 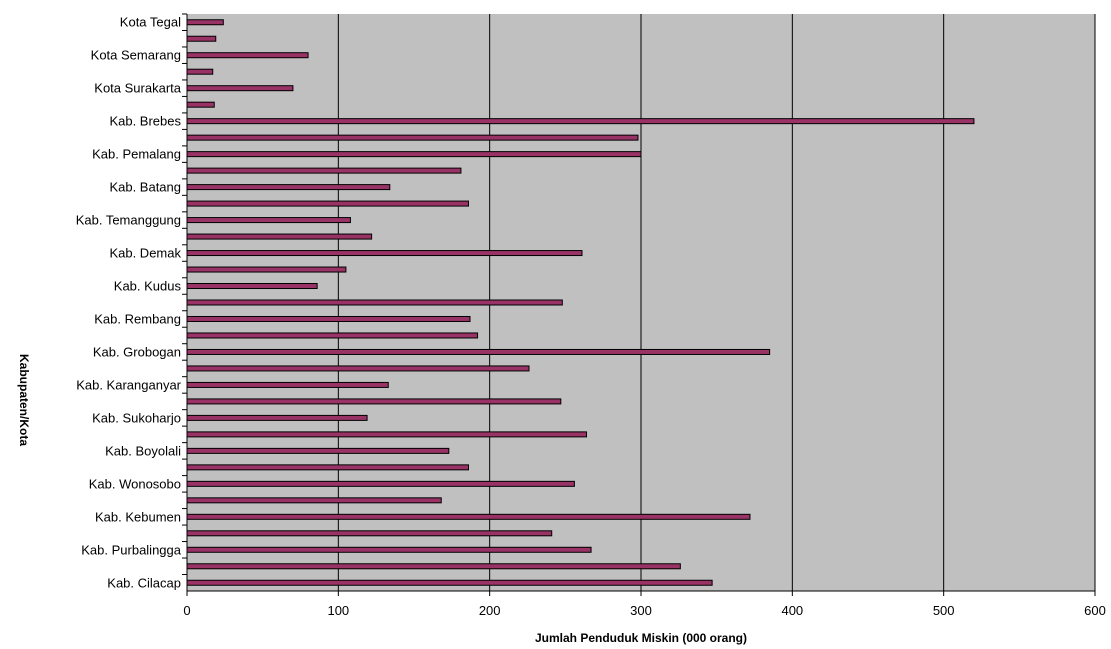 What do you see at coordinates (136, 154) in the screenshot?
I see `category-label: Kab. Pemalang` at bounding box center [136, 154].